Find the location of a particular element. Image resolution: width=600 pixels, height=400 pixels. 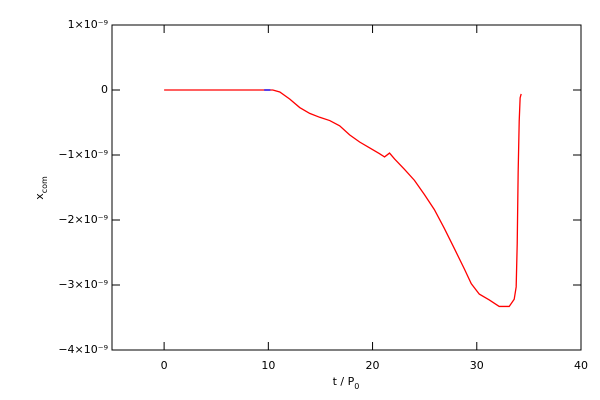

y-axis-title: xcom is located at coordinates (41, 188).